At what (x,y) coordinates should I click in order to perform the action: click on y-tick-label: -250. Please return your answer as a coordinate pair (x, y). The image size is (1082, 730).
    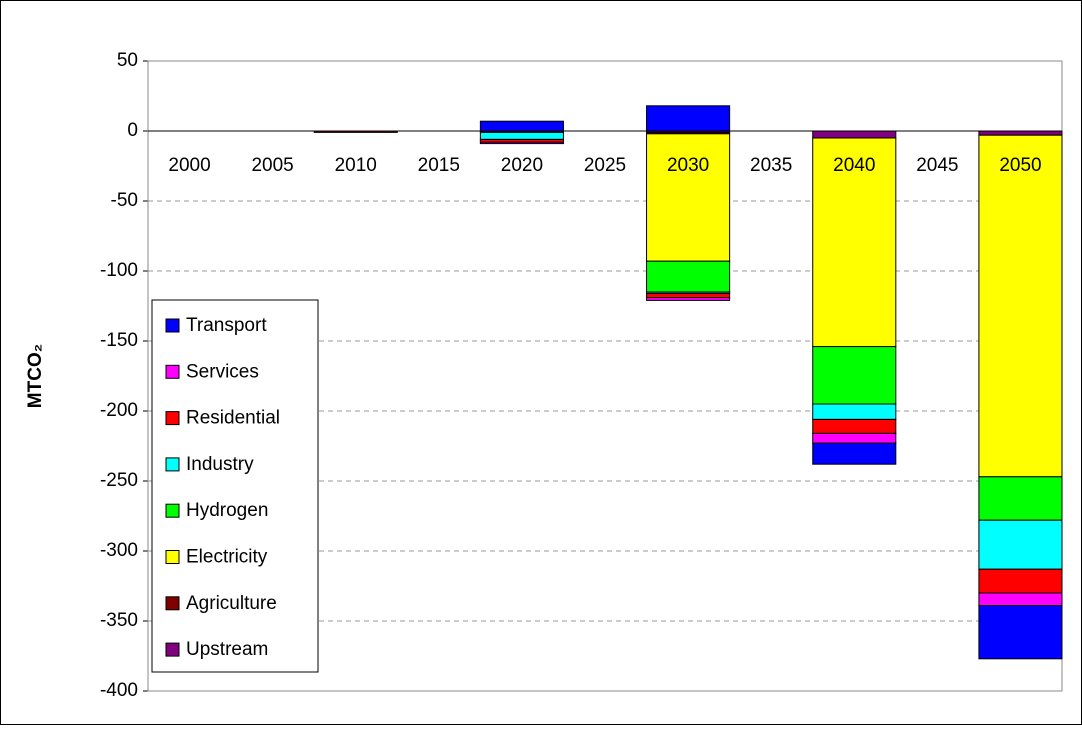
    Looking at the image, I should click on (119, 480).